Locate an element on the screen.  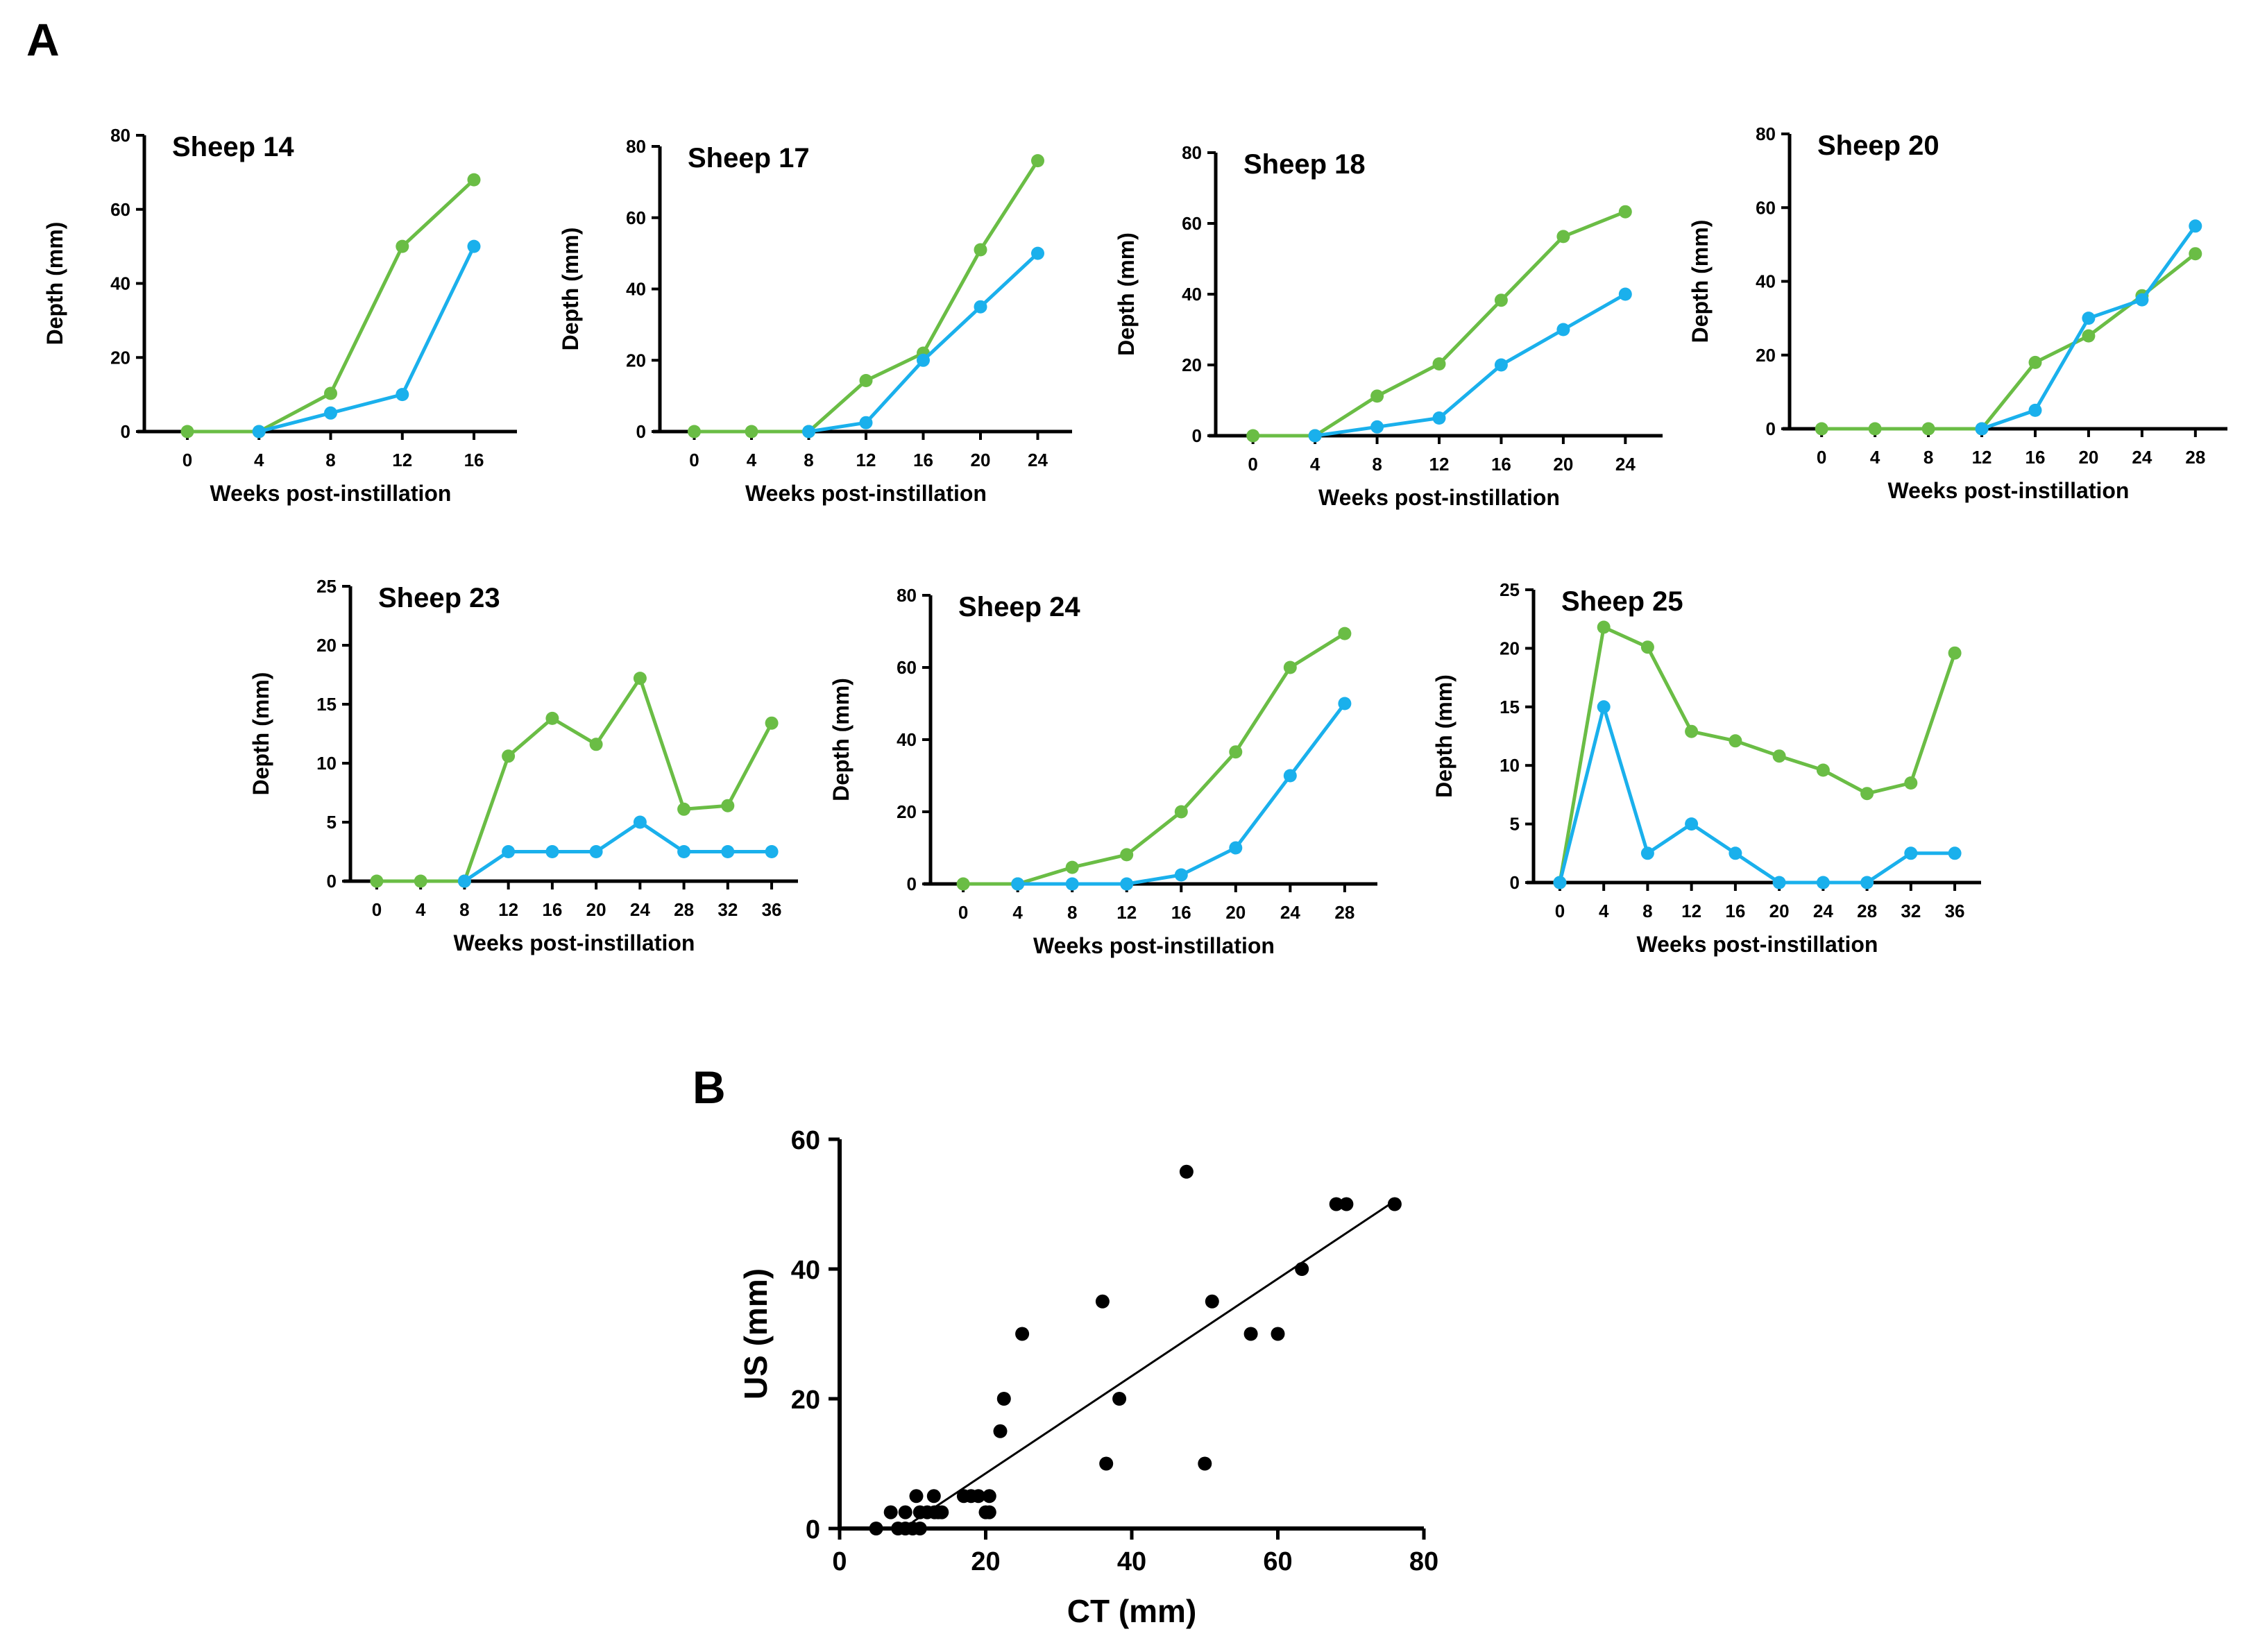
x-tick-label: 36 is located at coordinates (1955, 911).